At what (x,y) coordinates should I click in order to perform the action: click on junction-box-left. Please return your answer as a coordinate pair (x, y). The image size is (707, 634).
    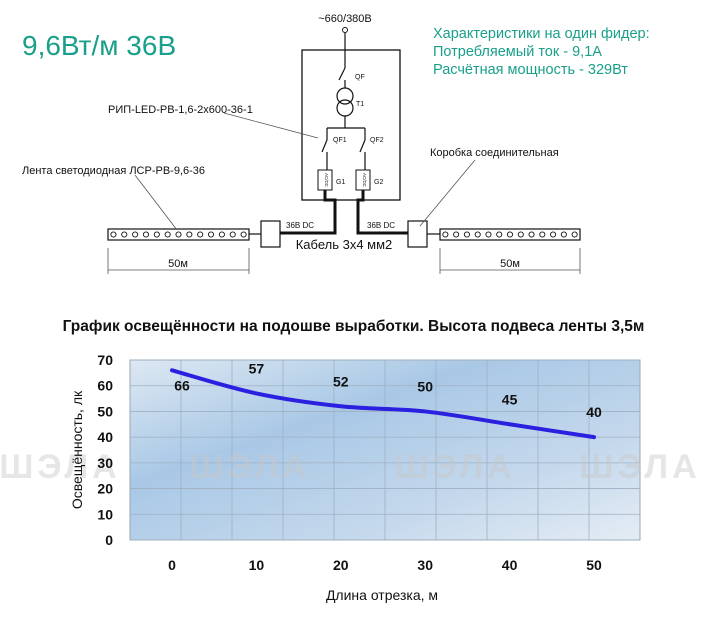
    Looking at the image, I should click on (270, 234).